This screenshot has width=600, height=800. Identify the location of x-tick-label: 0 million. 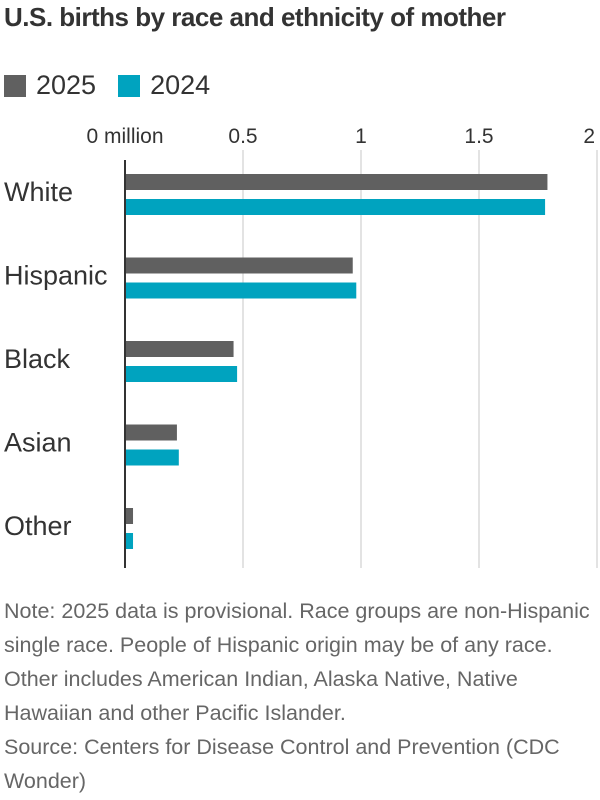
(124, 136).